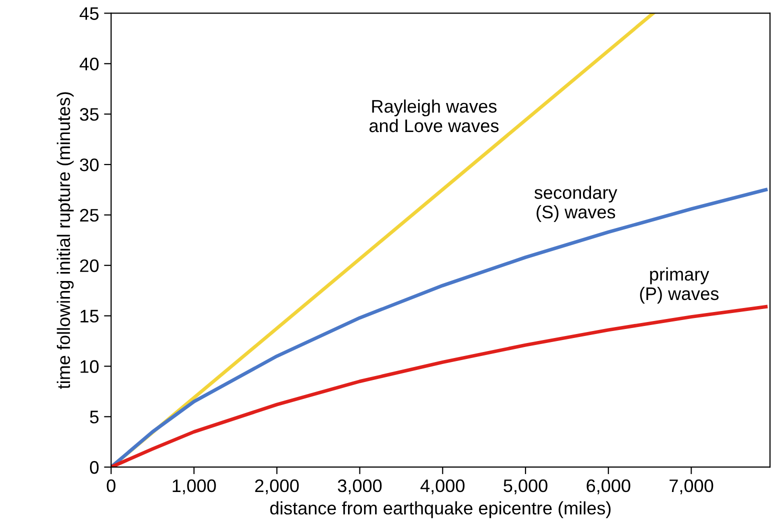 The height and width of the screenshot is (529, 777). What do you see at coordinates (89, 265) in the screenshot?
I see `y-tick-label: 20` at bounding box center [89, 265].